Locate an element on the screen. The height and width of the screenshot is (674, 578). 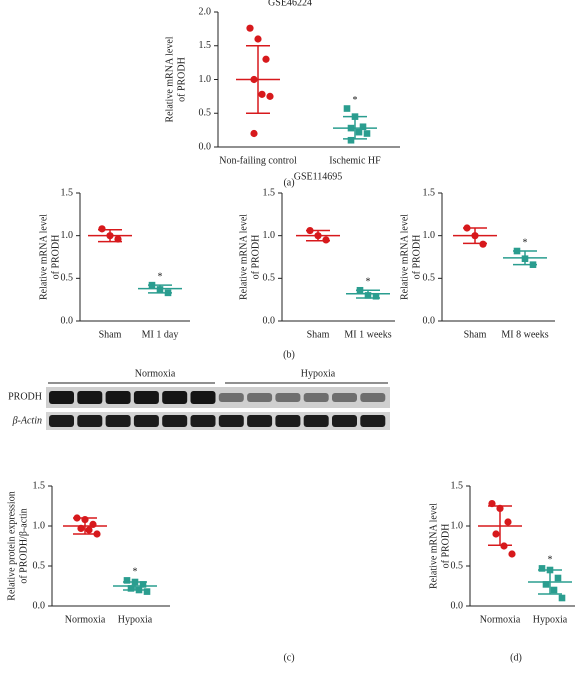
y-tick-label: 2.0 is located at coordinates (205, 11).